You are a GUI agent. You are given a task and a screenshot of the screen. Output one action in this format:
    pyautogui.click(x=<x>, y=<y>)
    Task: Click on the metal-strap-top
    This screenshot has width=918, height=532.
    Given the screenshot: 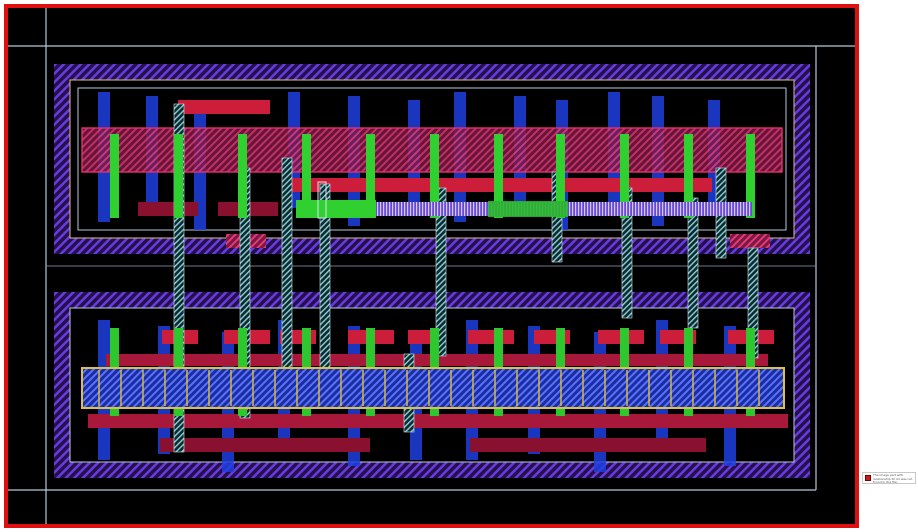 What is the action you would take?
    pyautogui.click(x=524, y=200)
    